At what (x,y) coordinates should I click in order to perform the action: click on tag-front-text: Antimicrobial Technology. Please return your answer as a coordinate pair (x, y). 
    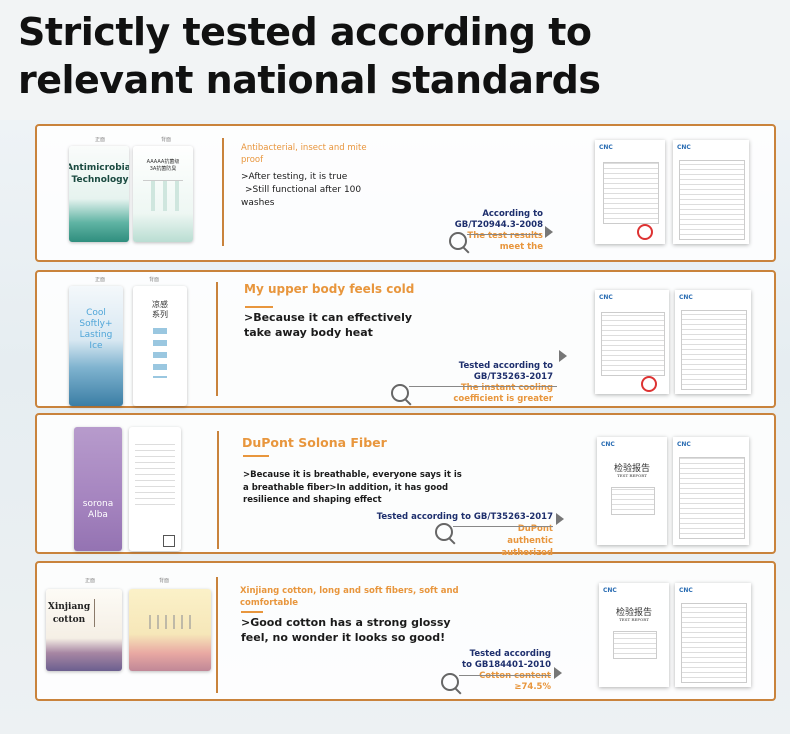
    Looking at the image, I should click on (99, 174).